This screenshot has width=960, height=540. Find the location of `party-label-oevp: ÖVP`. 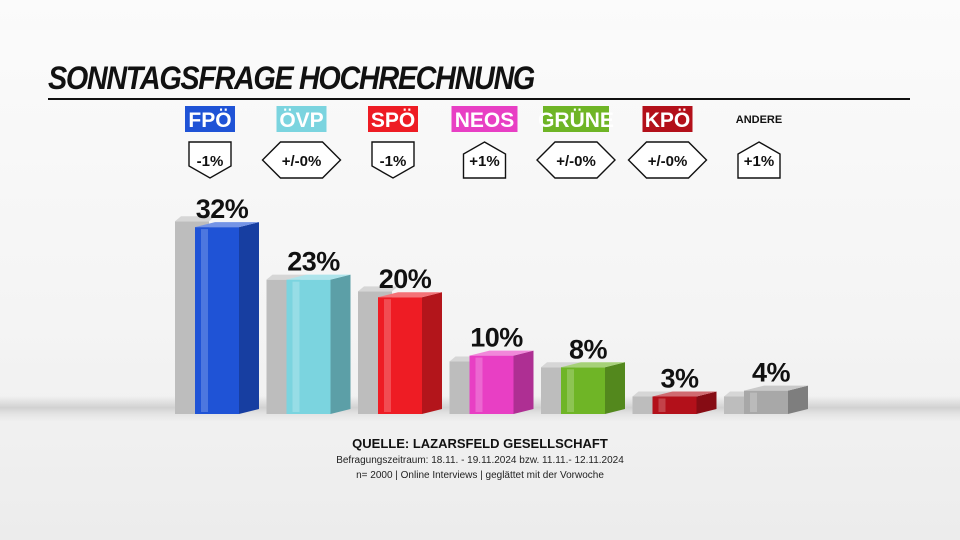

party-label-oevp: ÖVP is located at coordinates (301, 119).